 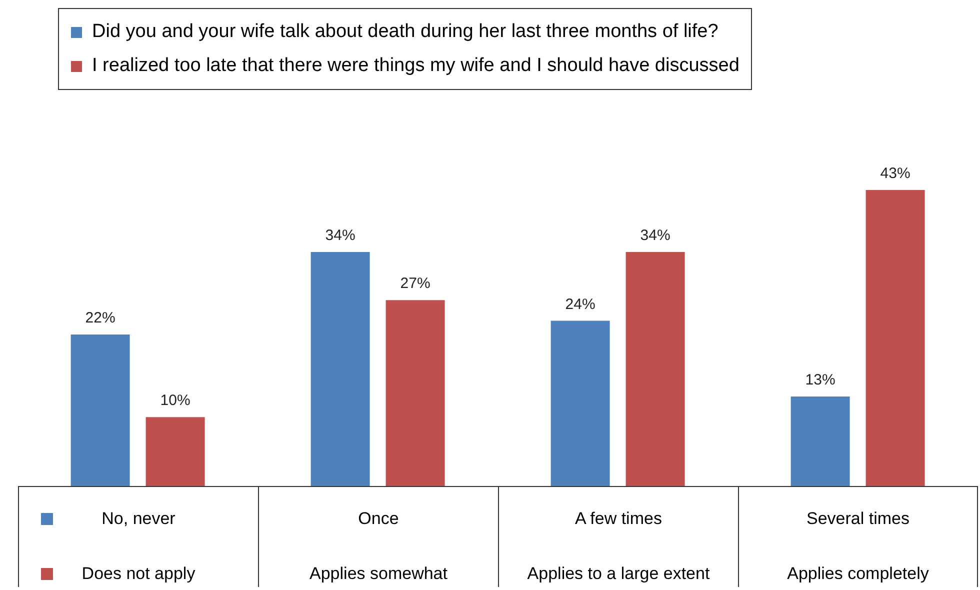 What do you see at coordinates (378, 518) in the screenshot?
I see `x-tick-label: Once` at bounding box center [378, 518].